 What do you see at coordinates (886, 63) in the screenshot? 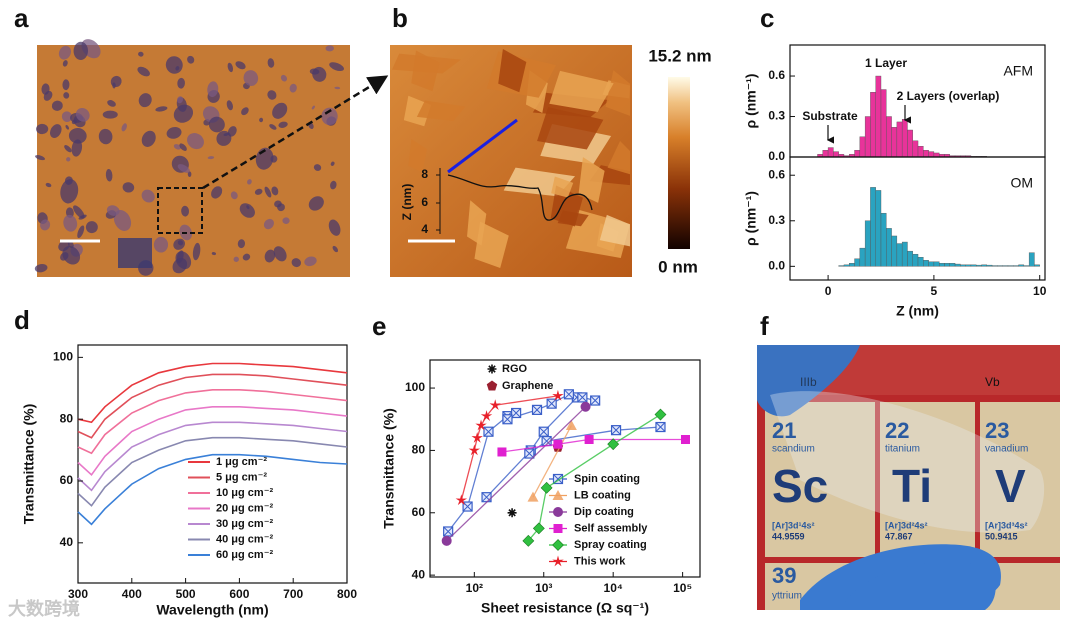
I see `annotation: 1 Layer` at bounding box center [886, 63].